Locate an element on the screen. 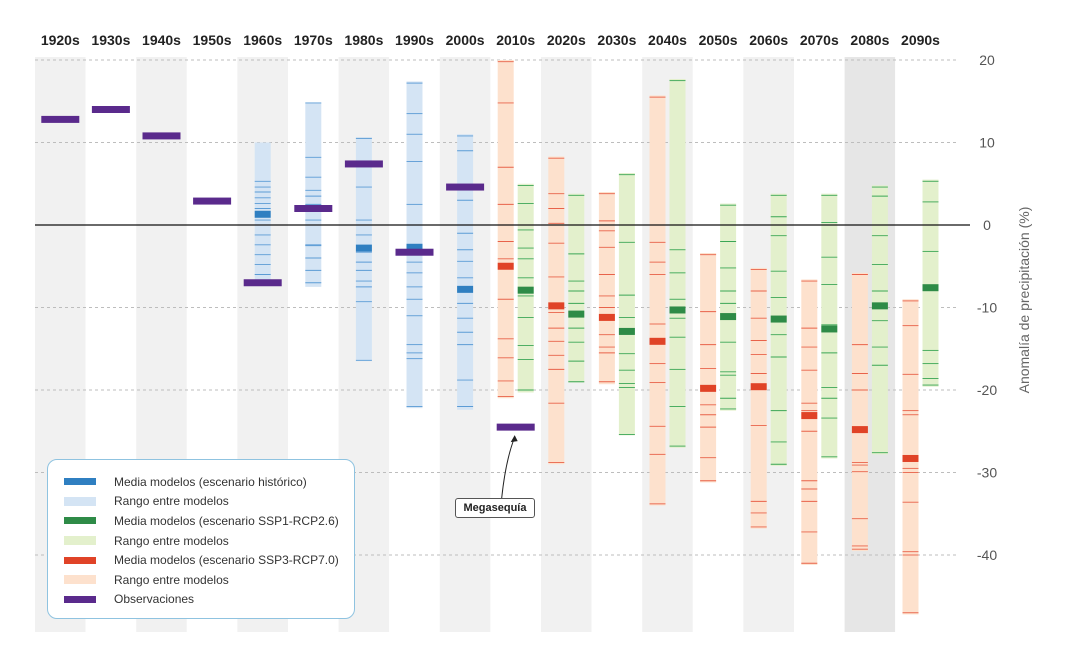 This screenshot has height=653, width=1068. legend-item: Media modelos (escenario SSP1-RCP2.6) is located at coordinates (209, 521).